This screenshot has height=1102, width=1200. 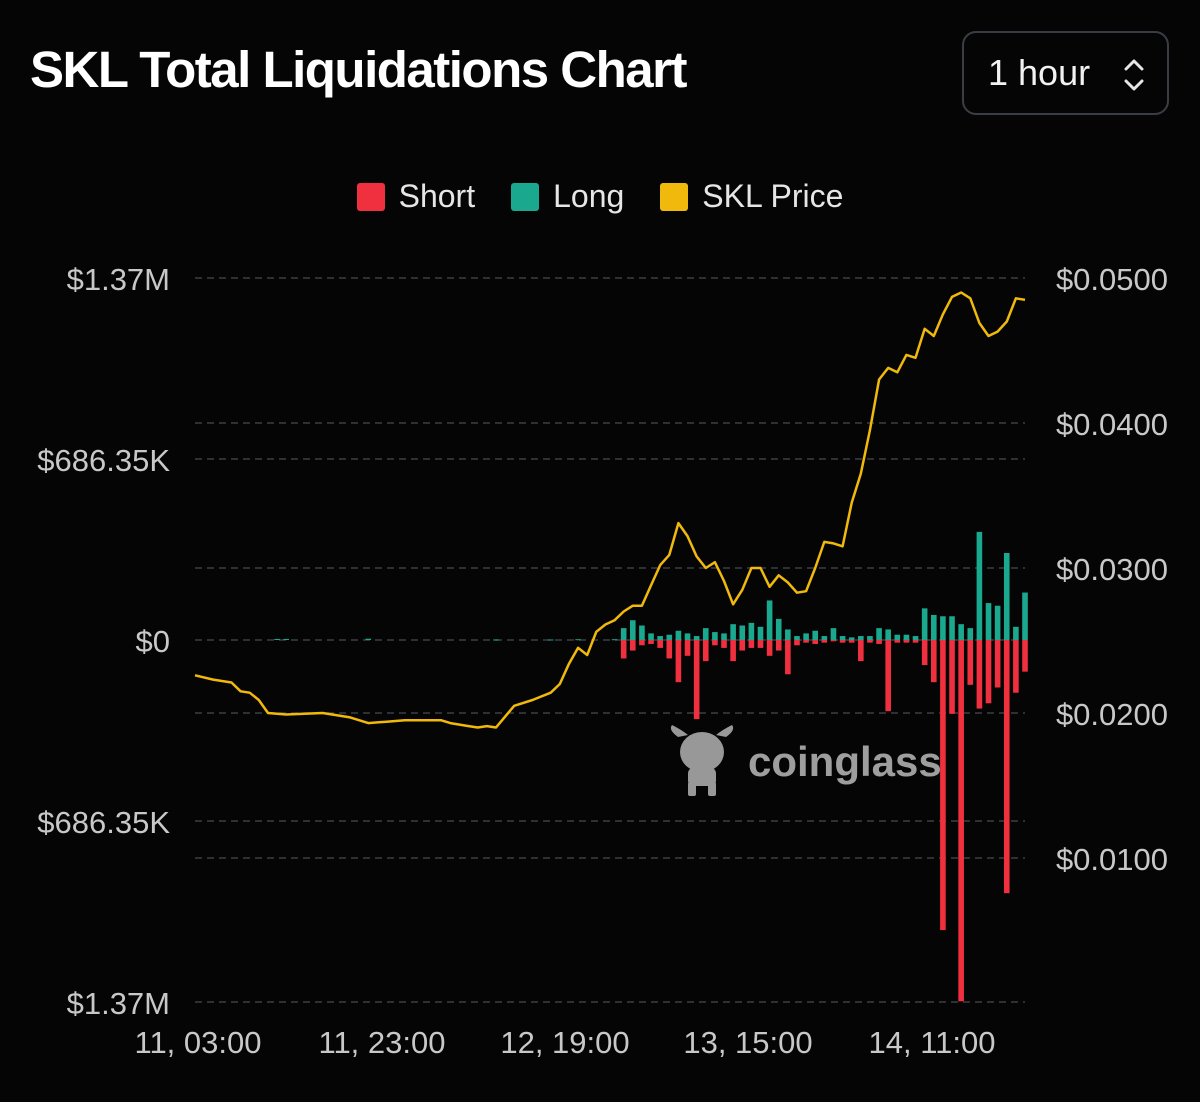 What do you see at coordinates (358, 69) in the screenshot?
I see `chart-title: SKL Total Liquidations Chart` at bounding box center [358, 69].